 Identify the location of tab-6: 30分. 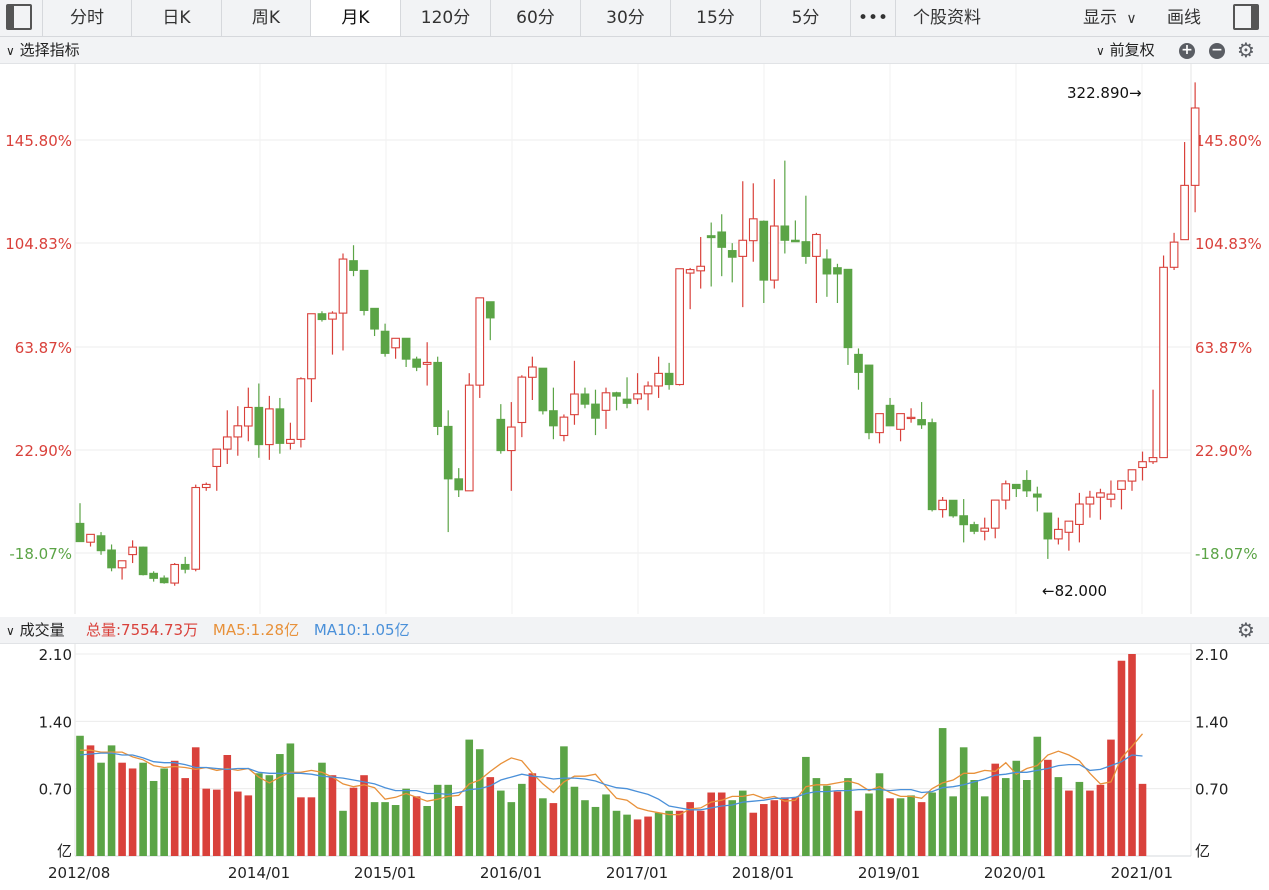
(625, 18).